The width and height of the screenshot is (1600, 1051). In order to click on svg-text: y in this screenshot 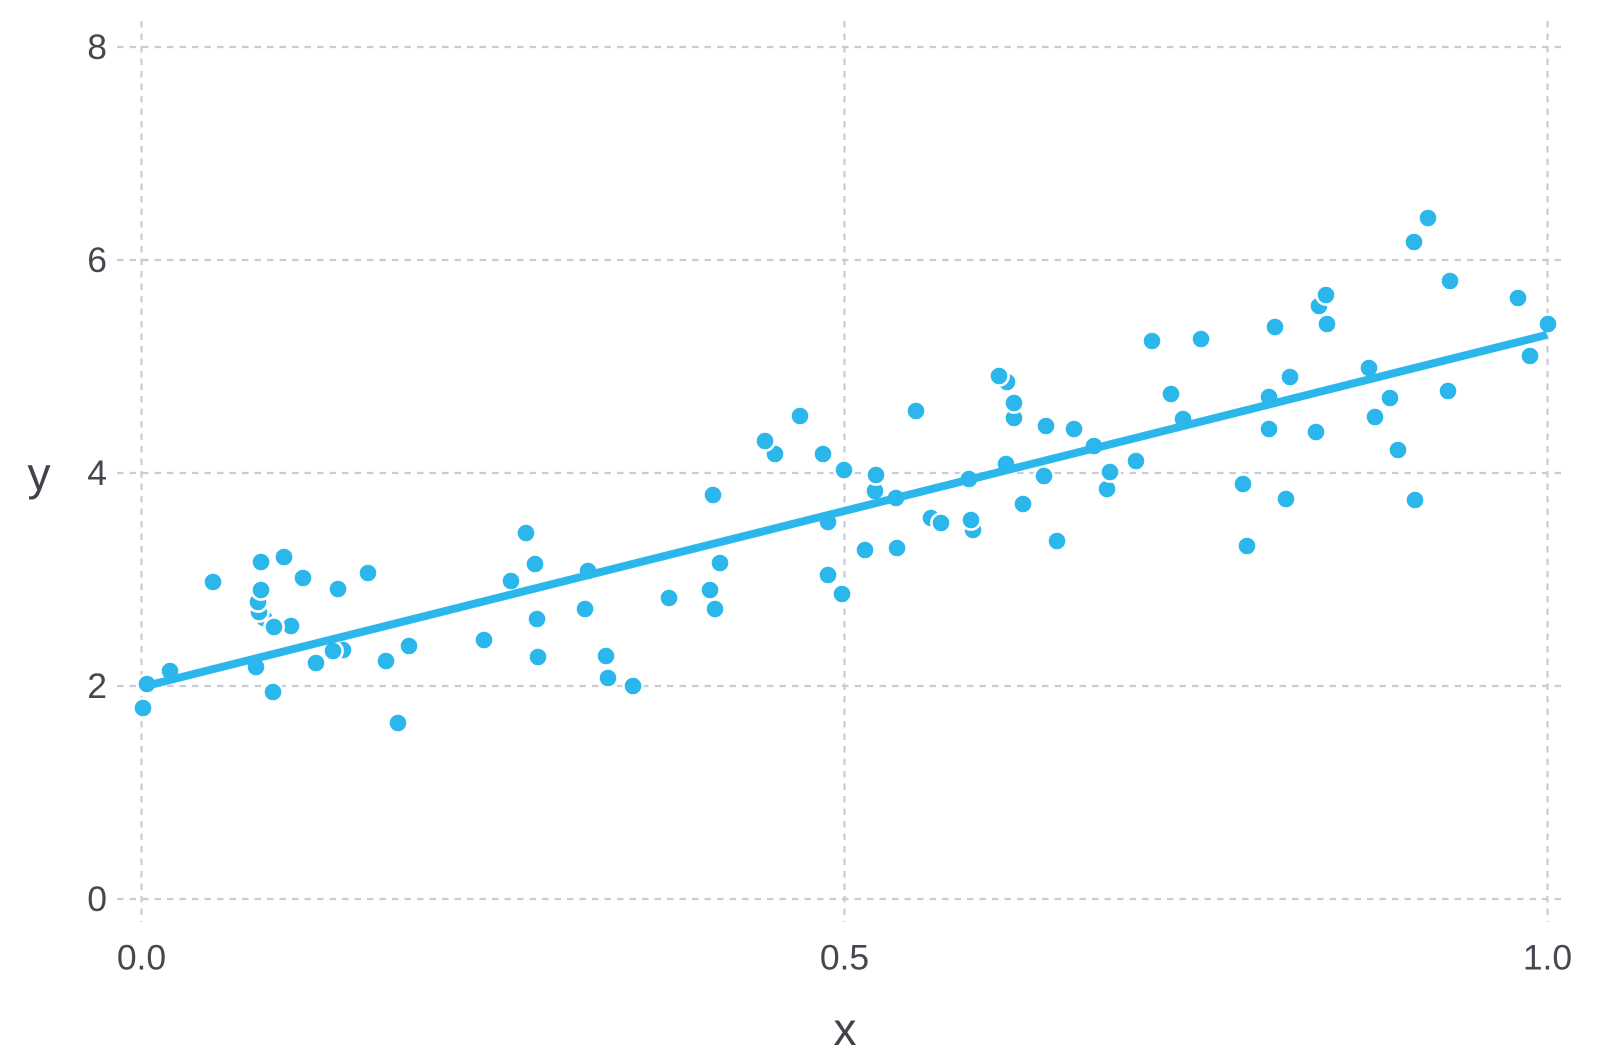, I will do `click(39, 474)`.